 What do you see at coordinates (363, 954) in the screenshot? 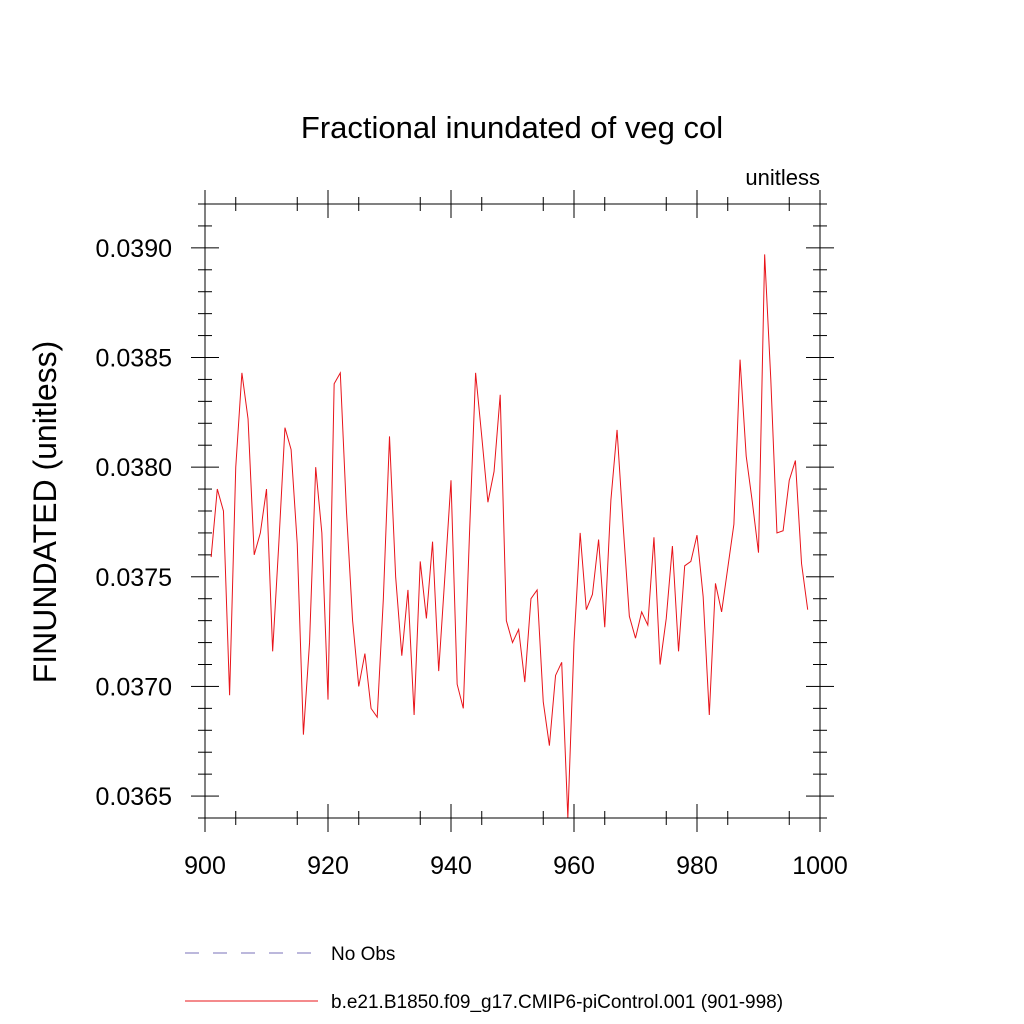
I see `legend-label-no-obs: No Obs` at bounding box center [363, 954].